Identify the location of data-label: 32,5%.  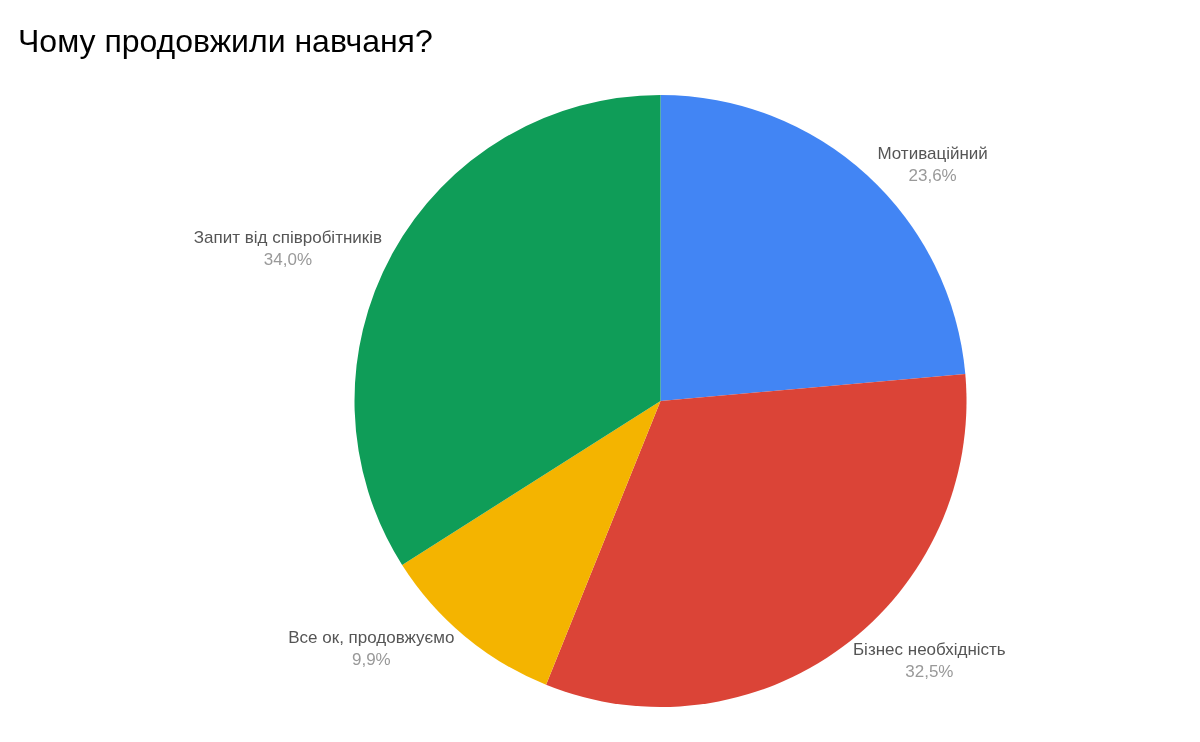
(929, 671).